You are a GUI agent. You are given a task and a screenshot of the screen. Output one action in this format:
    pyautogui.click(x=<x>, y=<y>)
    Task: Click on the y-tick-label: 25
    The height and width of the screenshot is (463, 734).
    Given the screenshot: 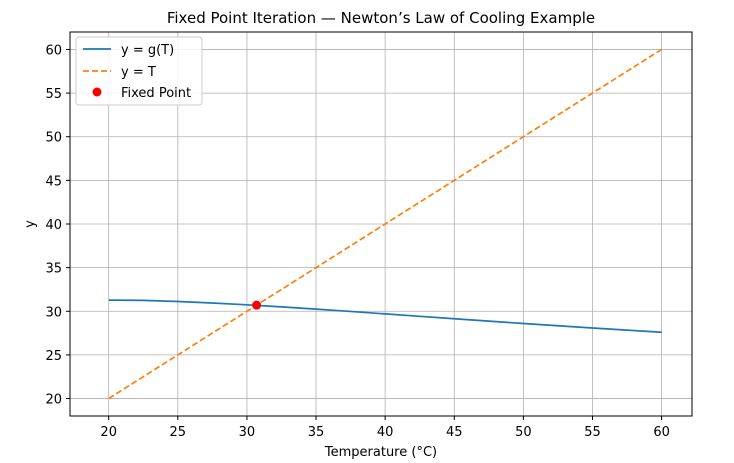 What is the action you would take?
    pyautogui.click(x=53, y=356)
    